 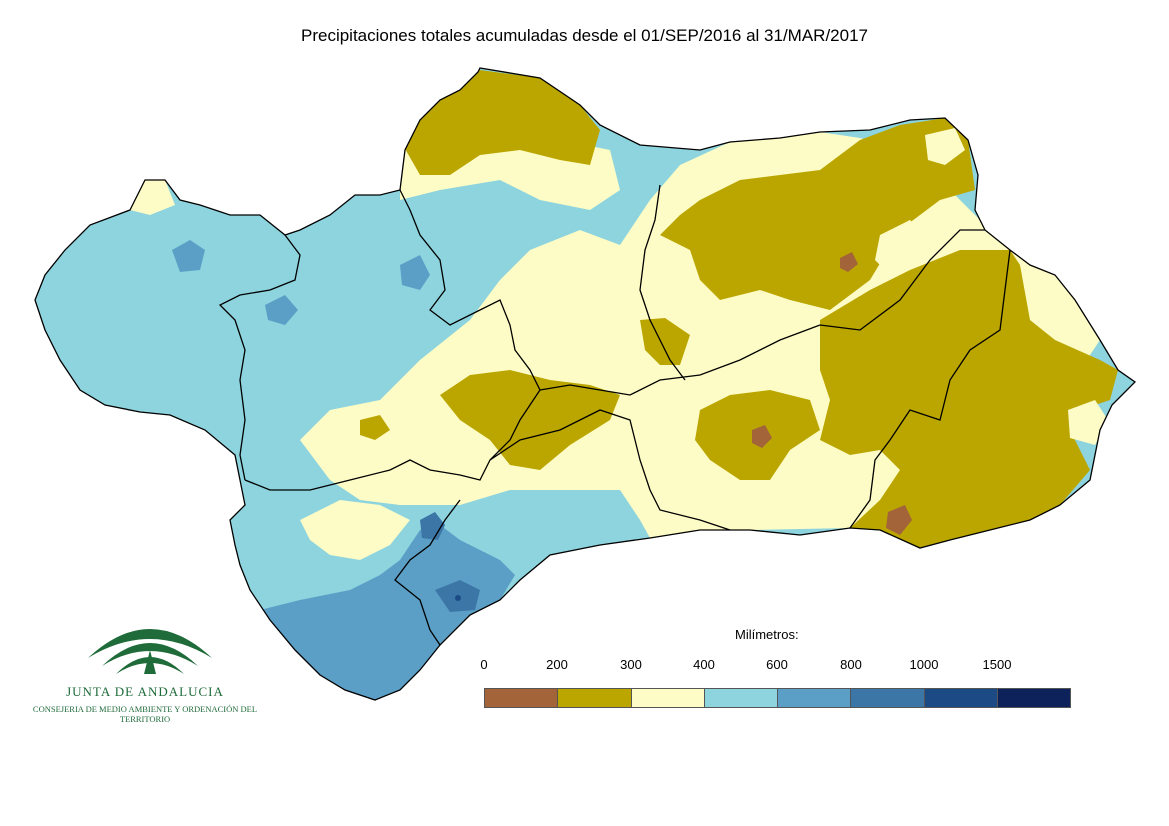 I want to click on logo-tower-icon, so click(x=150, y=662).